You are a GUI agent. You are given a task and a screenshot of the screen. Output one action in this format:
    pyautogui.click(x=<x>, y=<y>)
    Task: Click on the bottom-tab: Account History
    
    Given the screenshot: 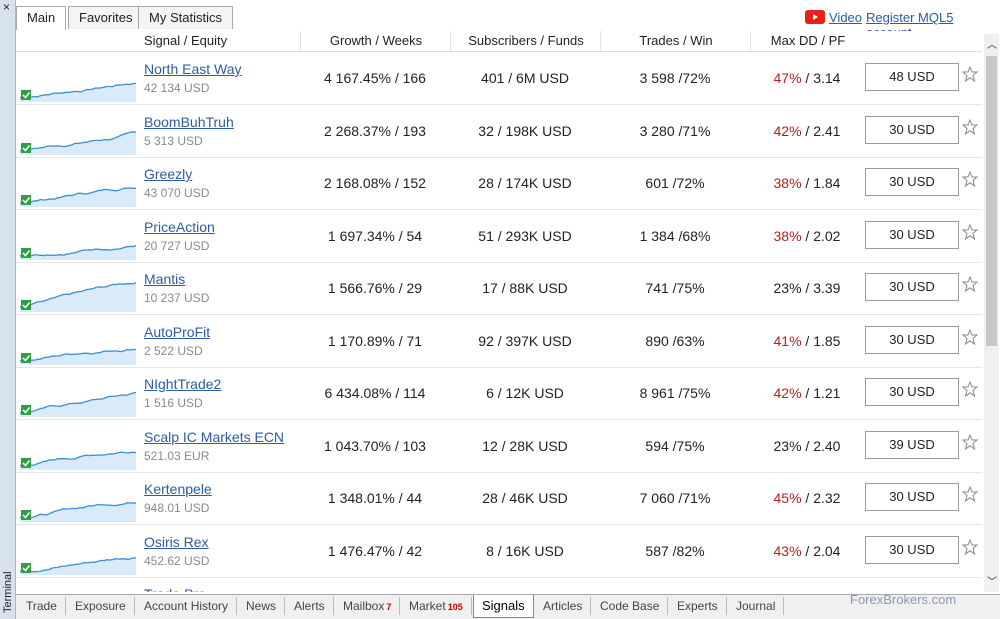 What is the action you would take?
    pyautogui.click(x=187, y=606)
    